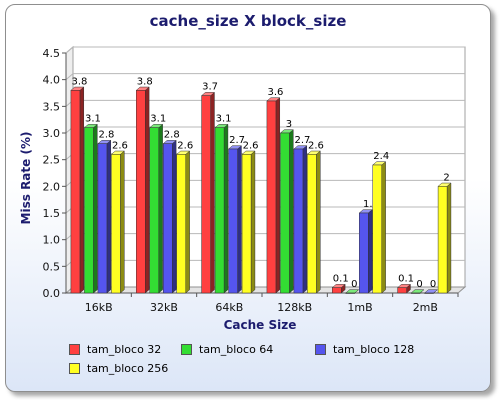  I want to click on gridline-depth, so click(69, 77).